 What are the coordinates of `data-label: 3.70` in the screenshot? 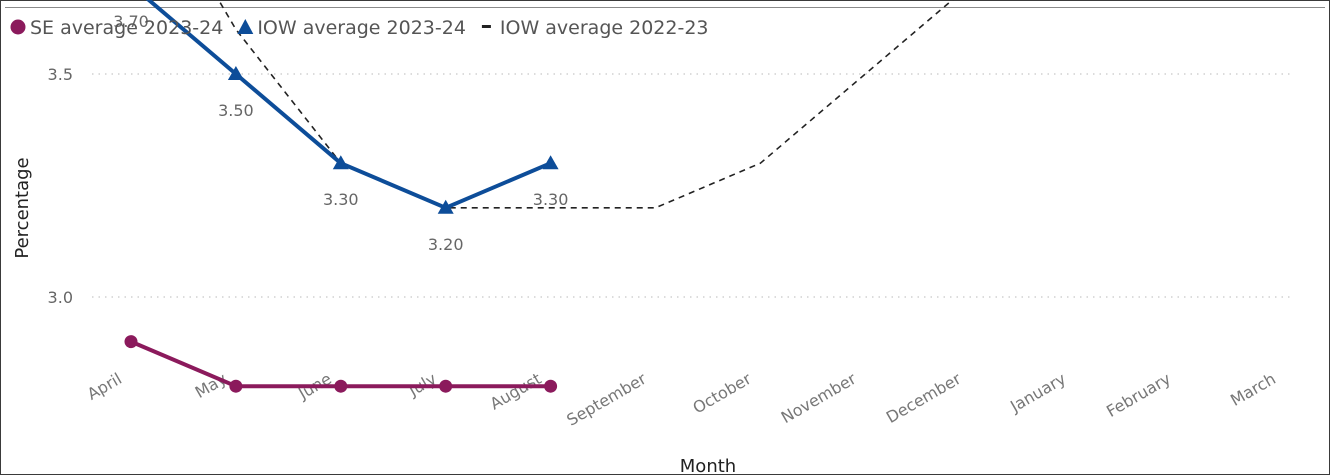 It's located at (131, 21).